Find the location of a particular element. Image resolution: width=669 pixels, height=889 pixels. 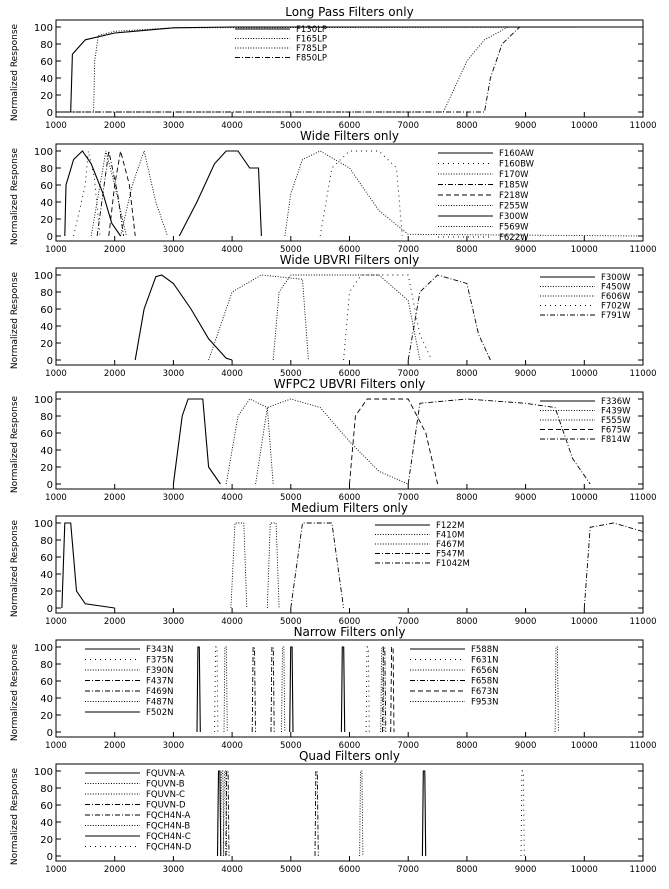

series-line-fquvn-c is located at coordinates (225, 813).